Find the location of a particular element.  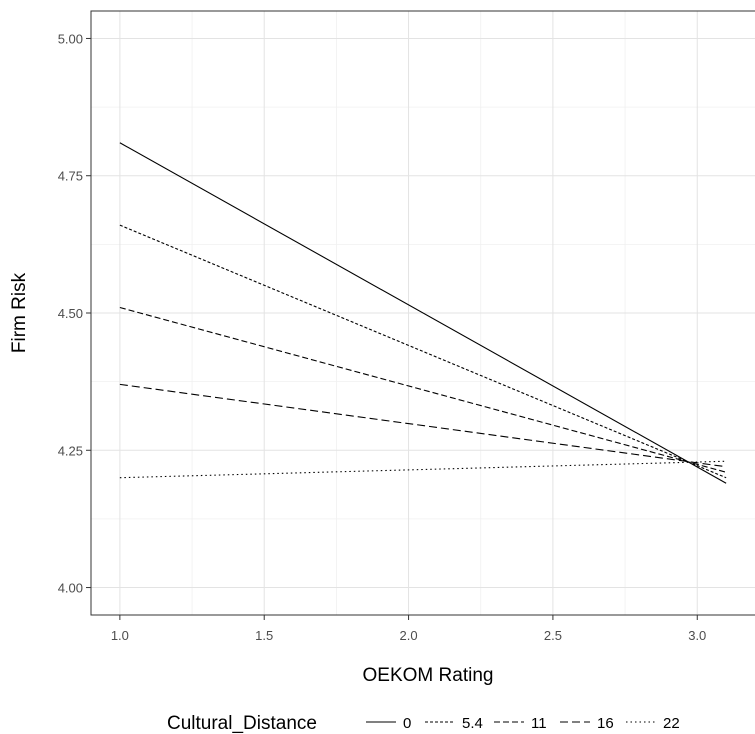

legend-label-0: 0 is located at coordinates (407, 723).